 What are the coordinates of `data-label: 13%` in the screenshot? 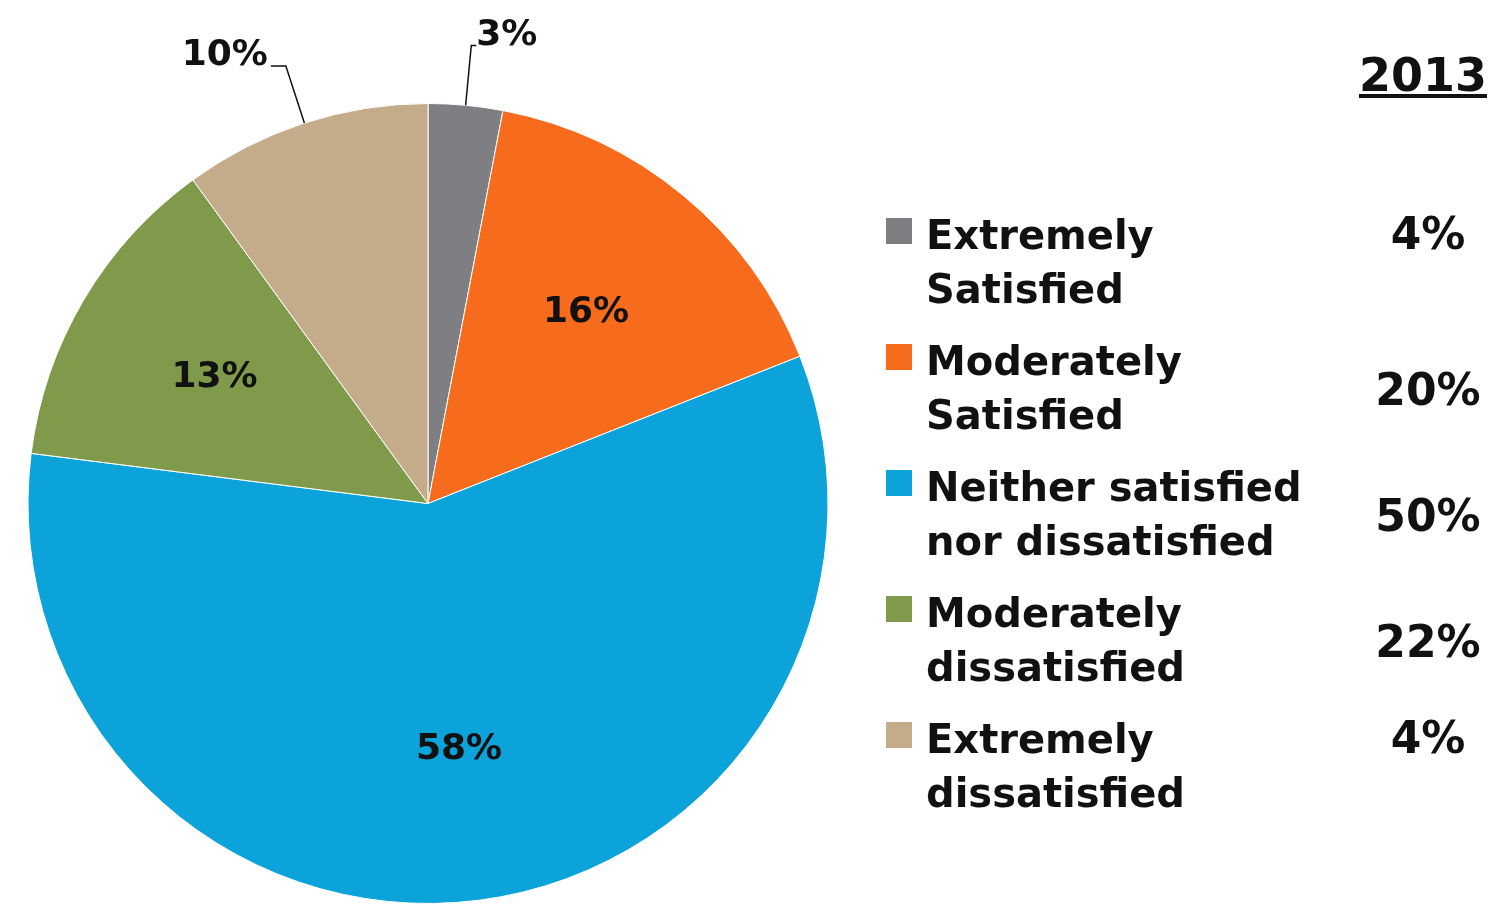 It's located at (214, 374).